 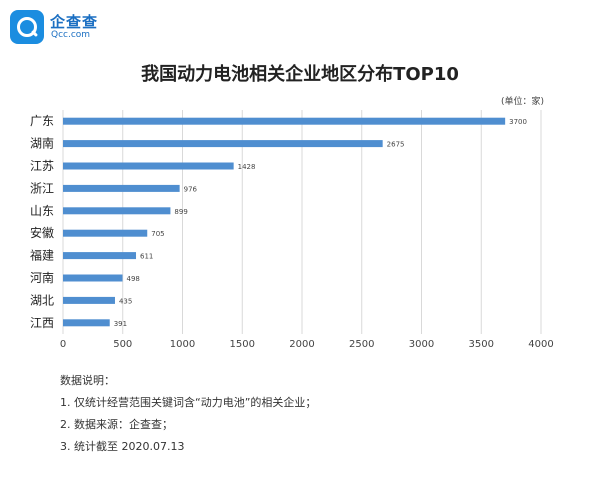 I want to click on value-label: 1428, so click(x=247, y=167).